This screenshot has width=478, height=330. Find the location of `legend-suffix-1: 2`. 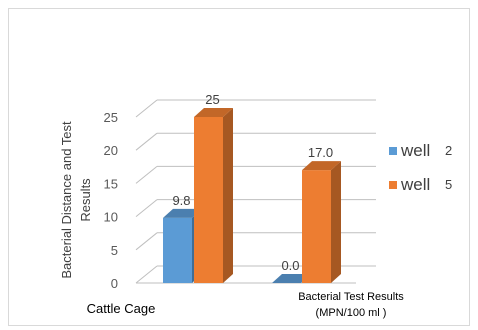

legend-suffix-1: 2 is located at coordinates (448, 150).